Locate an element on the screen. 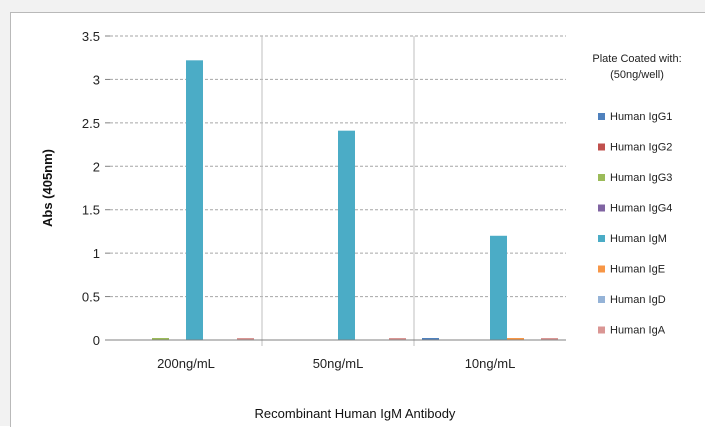 The image size is (705, 427). y-tick-label: 2 is located at coordinates (96, 166).